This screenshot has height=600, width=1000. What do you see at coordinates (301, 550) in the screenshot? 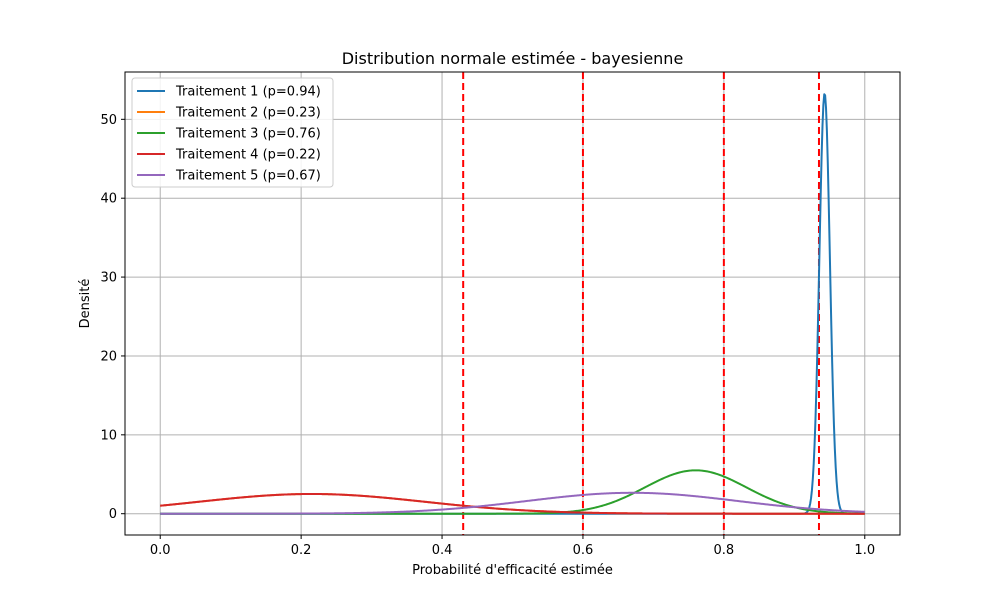
I see `x-tick-label: 0.2` at bounding box center [301, 550].